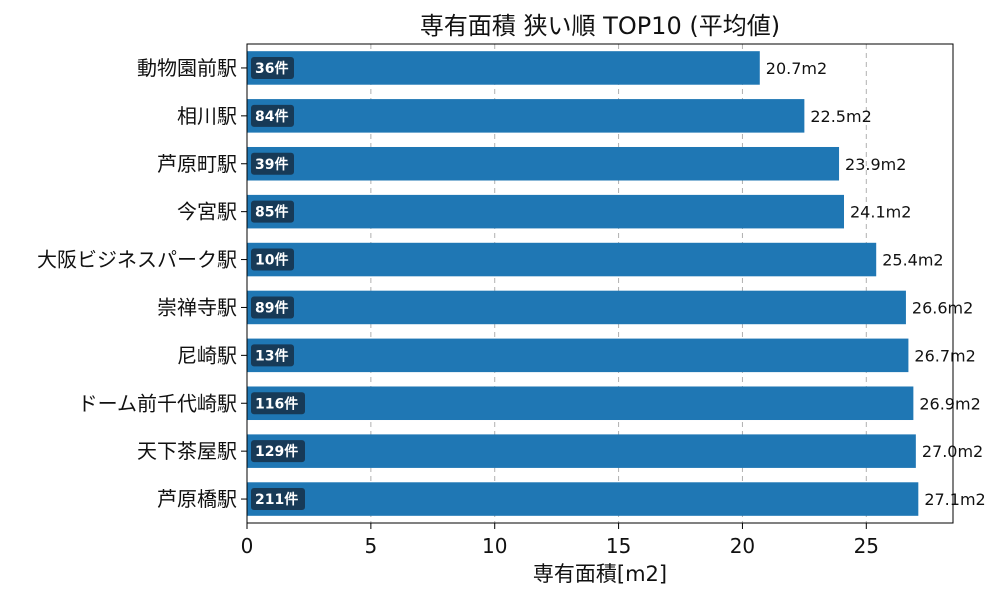 This screenshot has height=600, width=1000. What do you see at coordinates (742, 546) in the screenshot?
I see `x-tick-label: 20` at bounding box center [742, 546].